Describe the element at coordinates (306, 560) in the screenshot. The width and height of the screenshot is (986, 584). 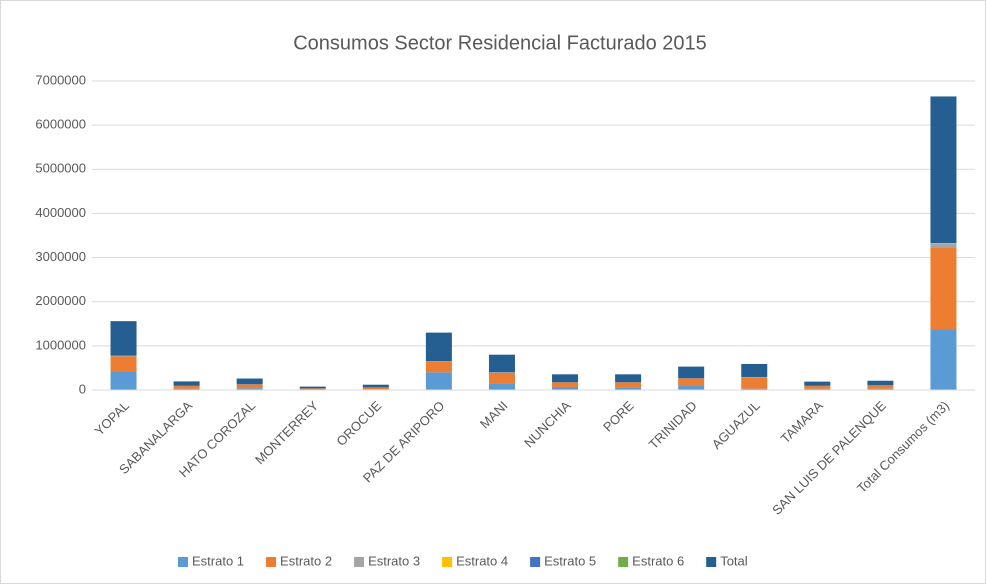
I see `legend-label: Estrato 2` at that location.